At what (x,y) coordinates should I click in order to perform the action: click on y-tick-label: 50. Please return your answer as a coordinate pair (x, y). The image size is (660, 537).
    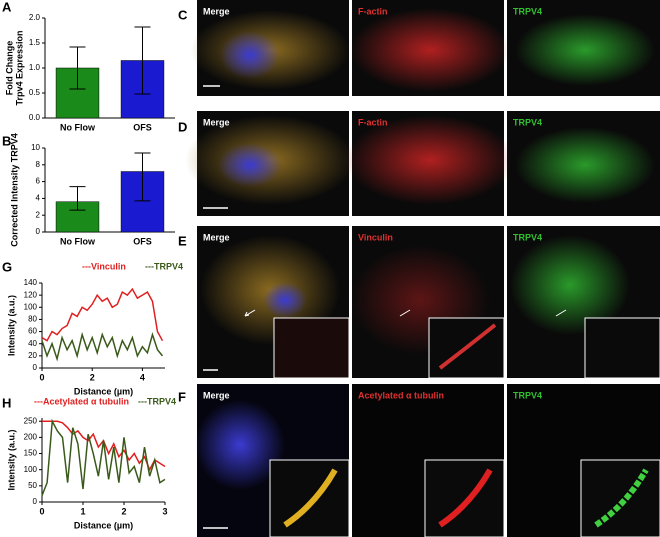
    Looking at the image, I should click on (32, 485).